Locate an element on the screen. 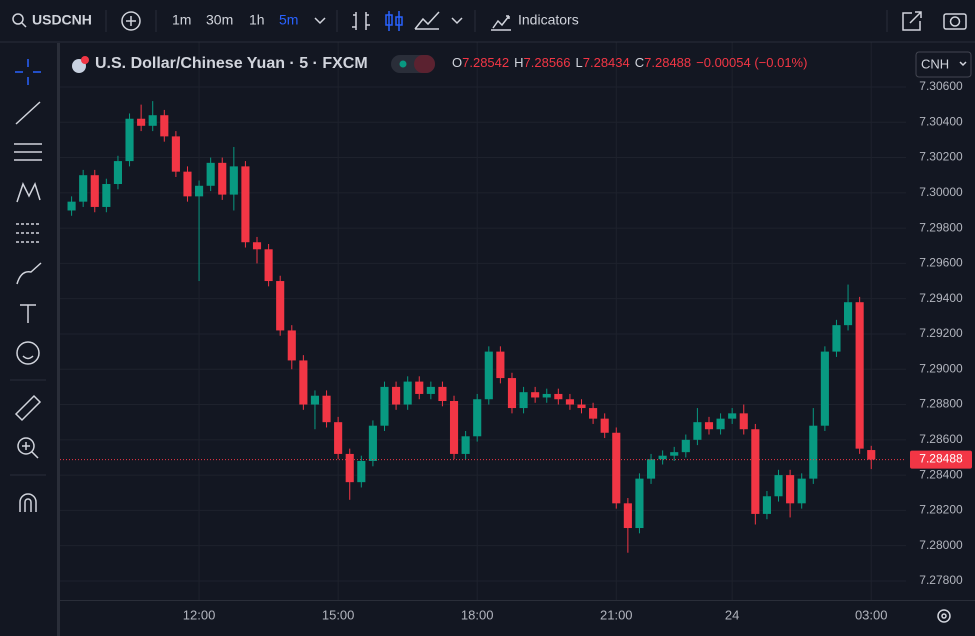 This screenshot has width=975, height=636. currency-select is located at coordinates (943, 64).